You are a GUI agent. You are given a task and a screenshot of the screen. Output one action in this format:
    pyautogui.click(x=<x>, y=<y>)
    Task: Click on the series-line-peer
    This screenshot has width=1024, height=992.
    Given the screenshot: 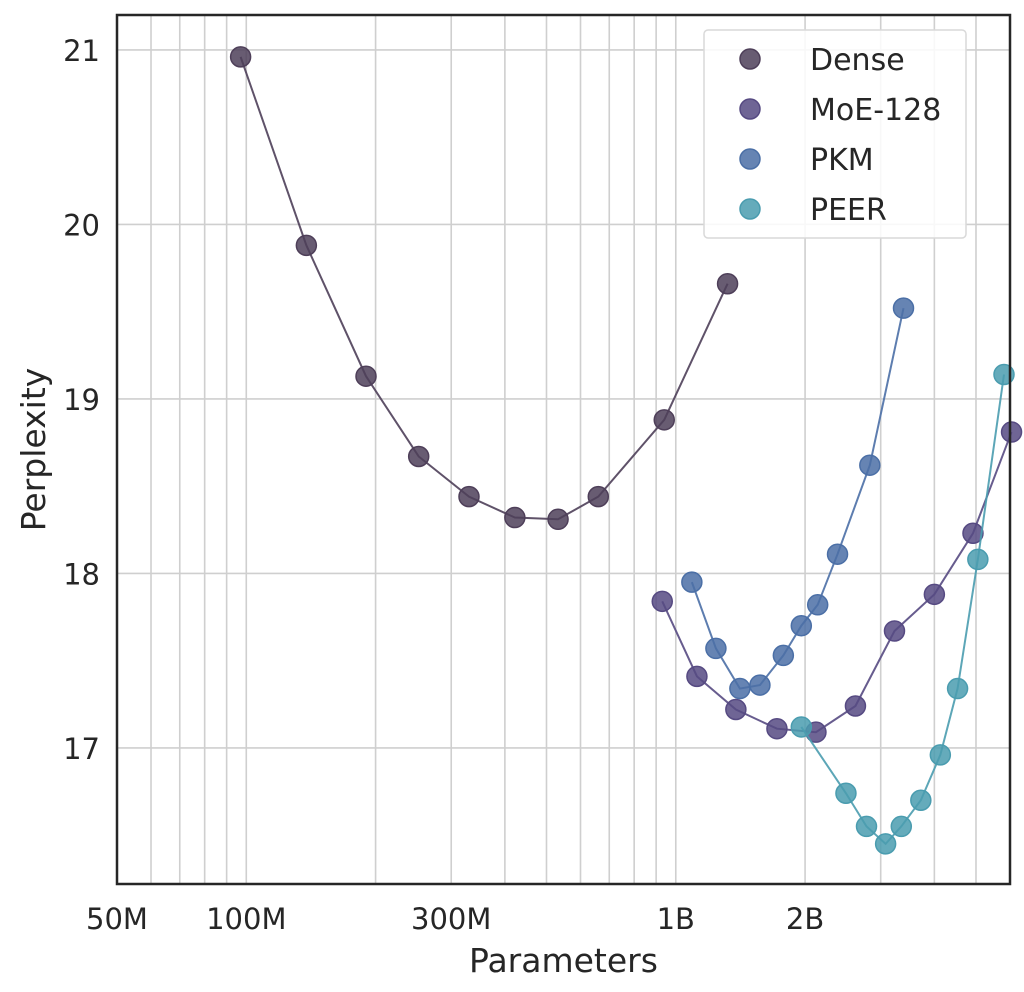 What is the action you would take?
    pyautogui.click(x=902, y=610)
    